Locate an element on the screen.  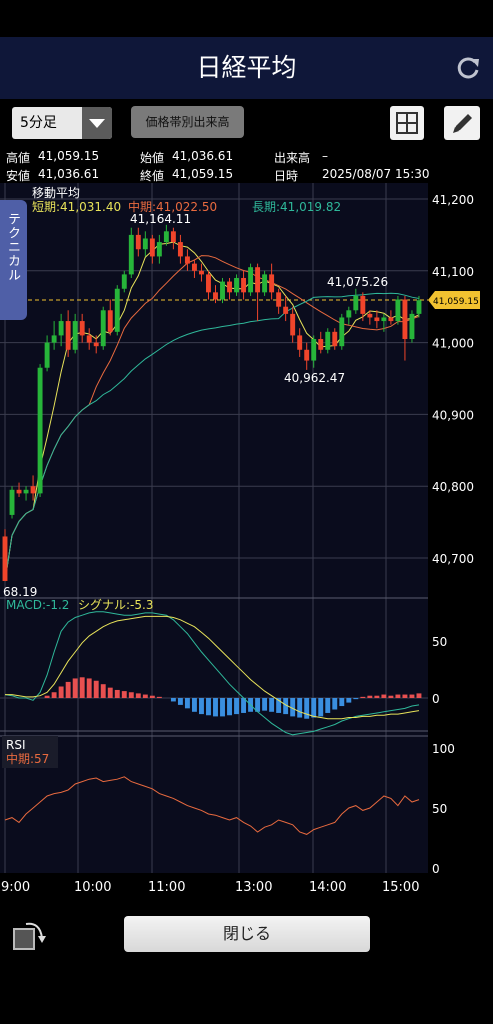
last-price-tag: 41,059.15 is located at coordinates (454, 300).